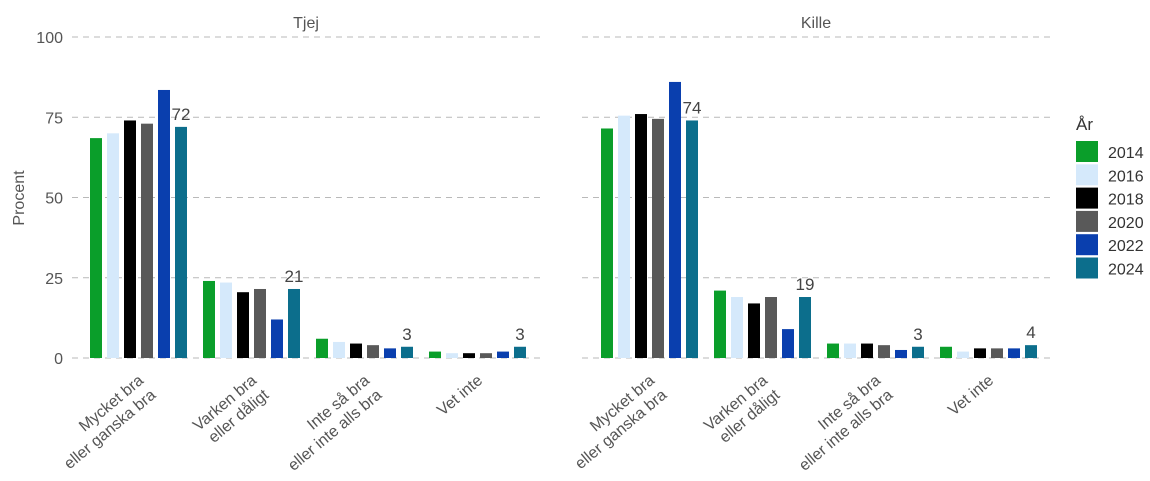 This screenshot has width=1150, height=481. What do you see at coordinates (1087, 221) in the screenshot?
I see `legend-swatch-2020` at bounding box center [1087, 221].